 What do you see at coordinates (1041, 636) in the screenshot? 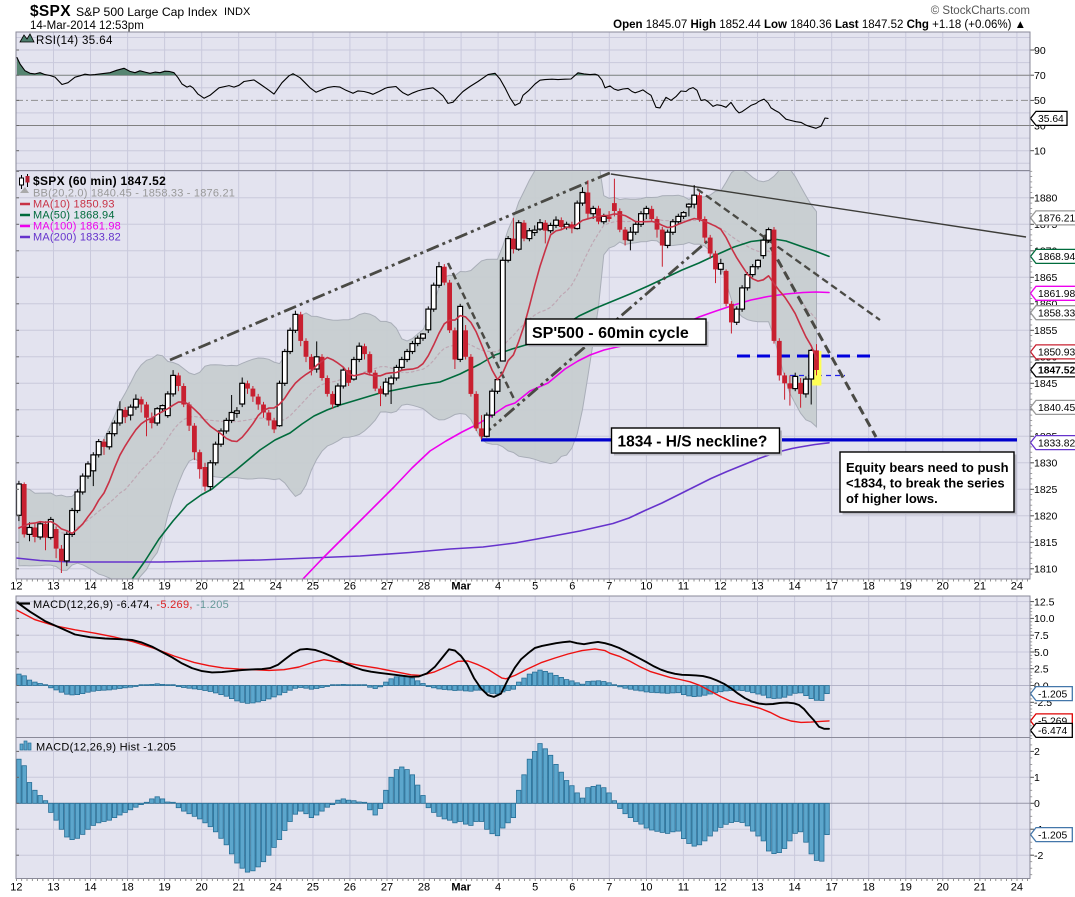
I see `svg-text: 7.5` at bounding box center [1041, 636].